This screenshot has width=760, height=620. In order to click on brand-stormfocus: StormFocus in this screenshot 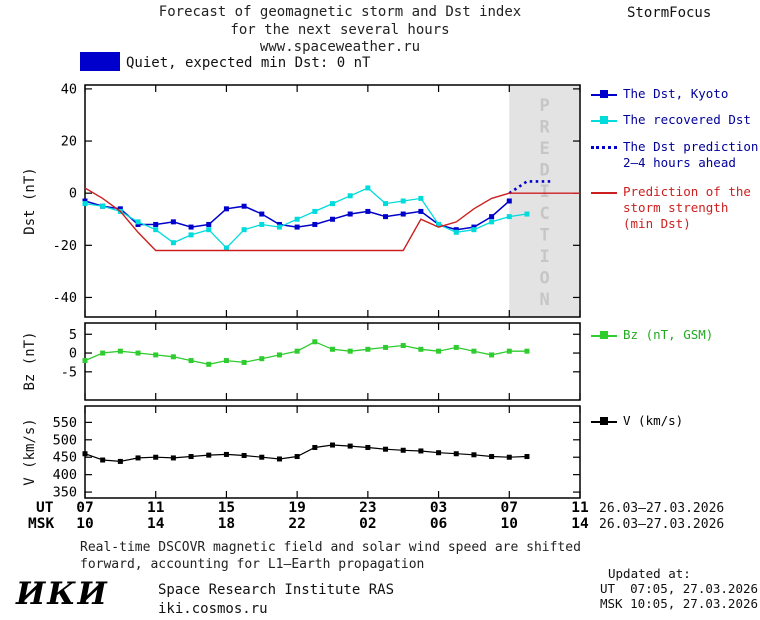, I will do `click(669, 13)`.